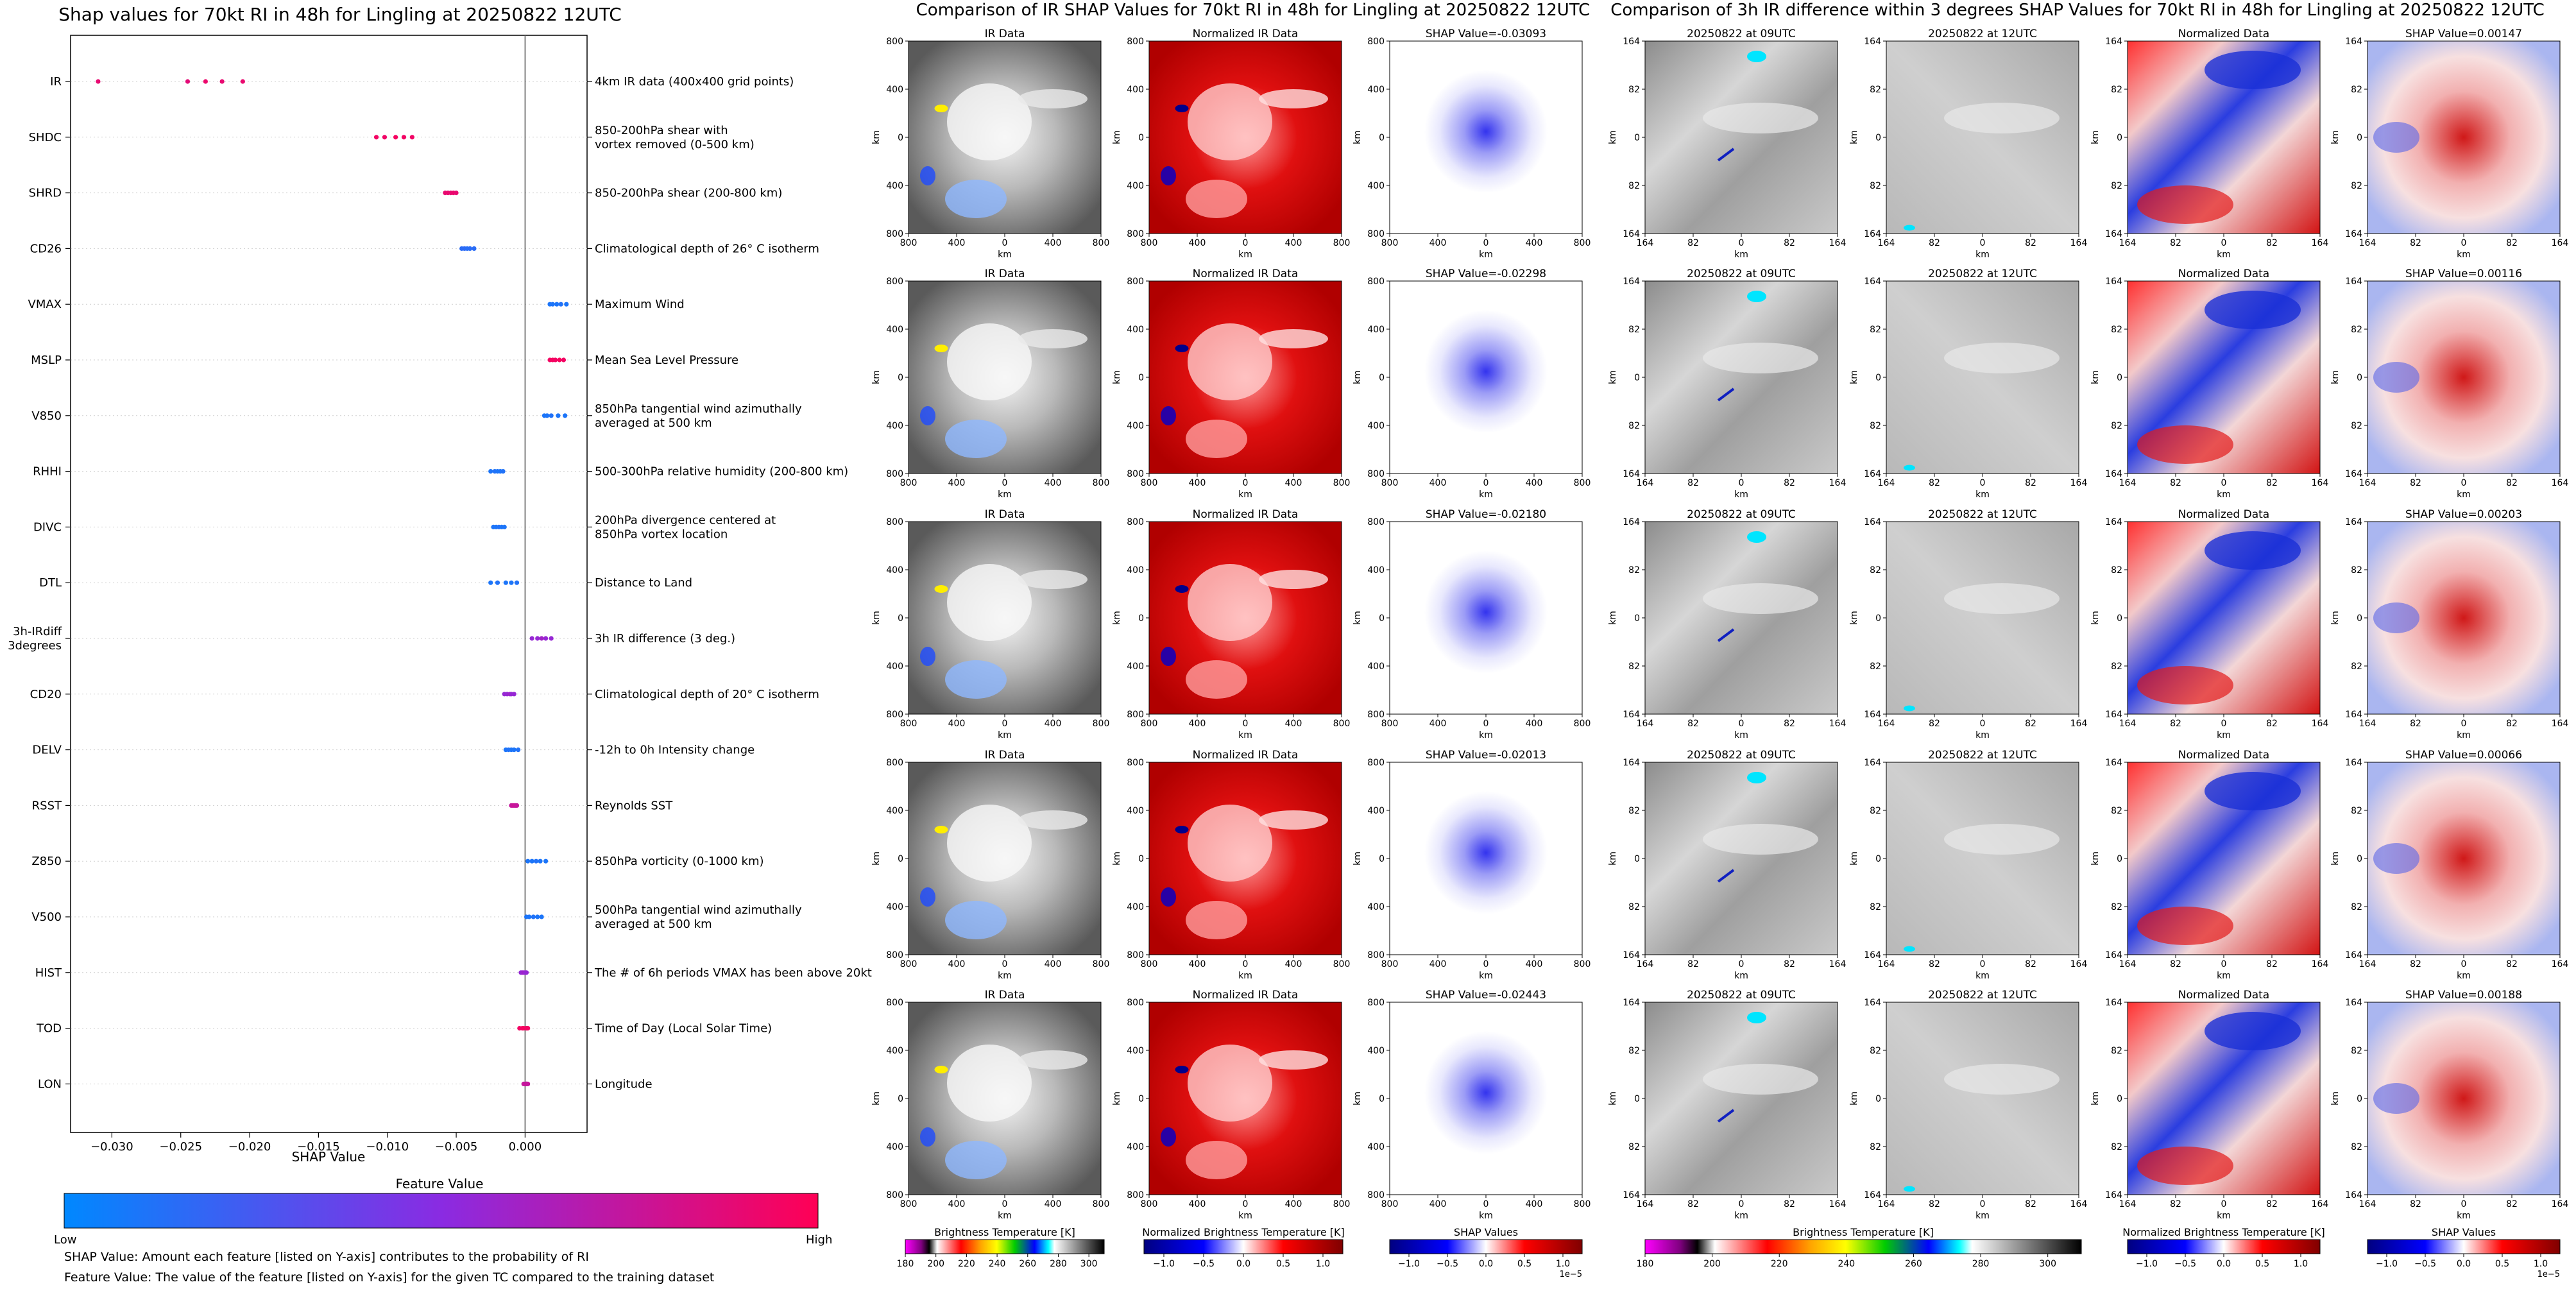 The height and width of the screenshot is (1289, 2576). I want to click on feature-description-label: -12h to 0h Intensity change, so click(675, 750).